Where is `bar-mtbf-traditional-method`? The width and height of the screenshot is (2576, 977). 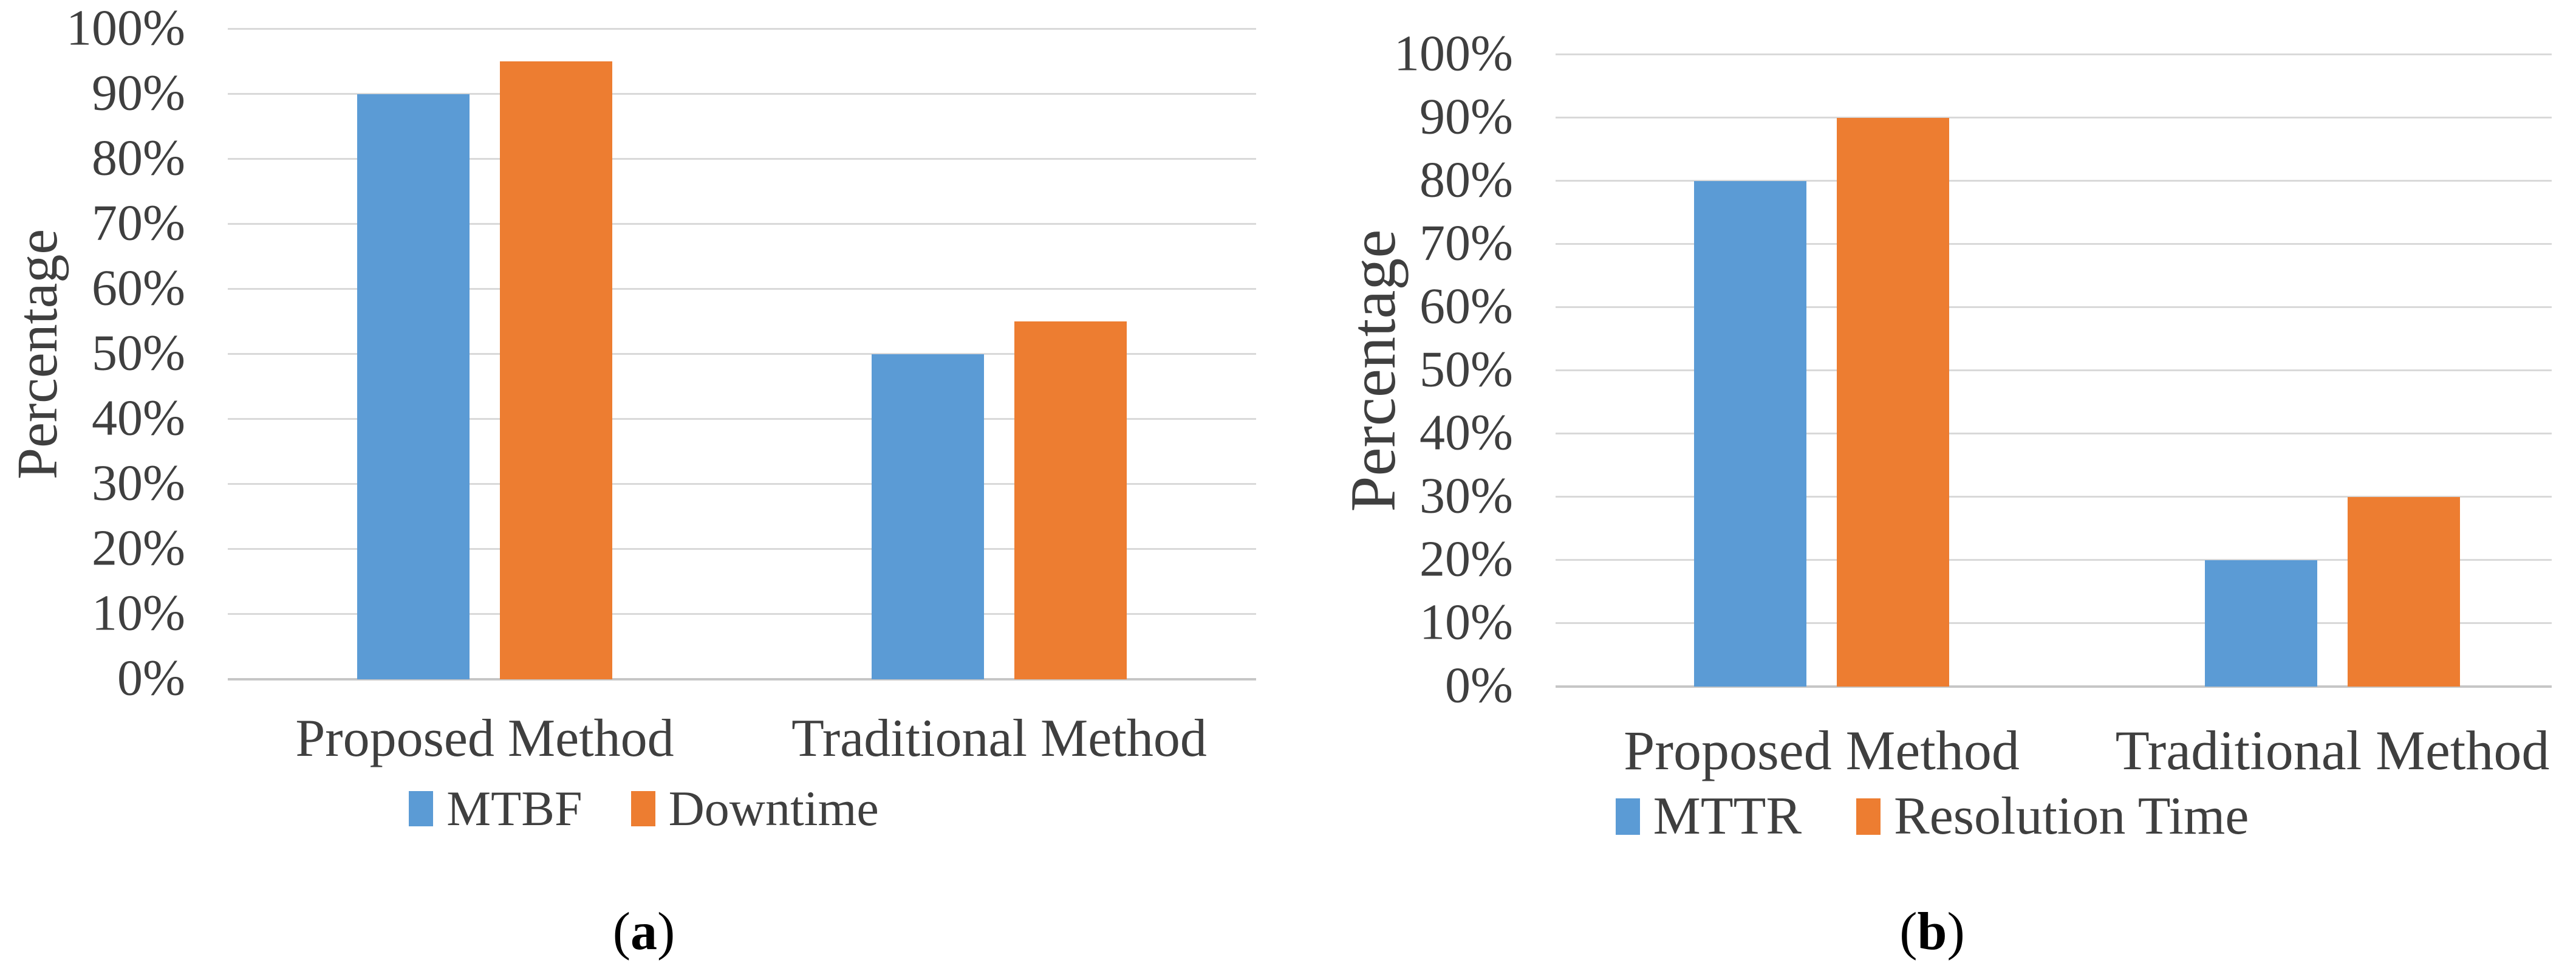
bar-mtbf-traditional-method is located at coordinates (928, 516).